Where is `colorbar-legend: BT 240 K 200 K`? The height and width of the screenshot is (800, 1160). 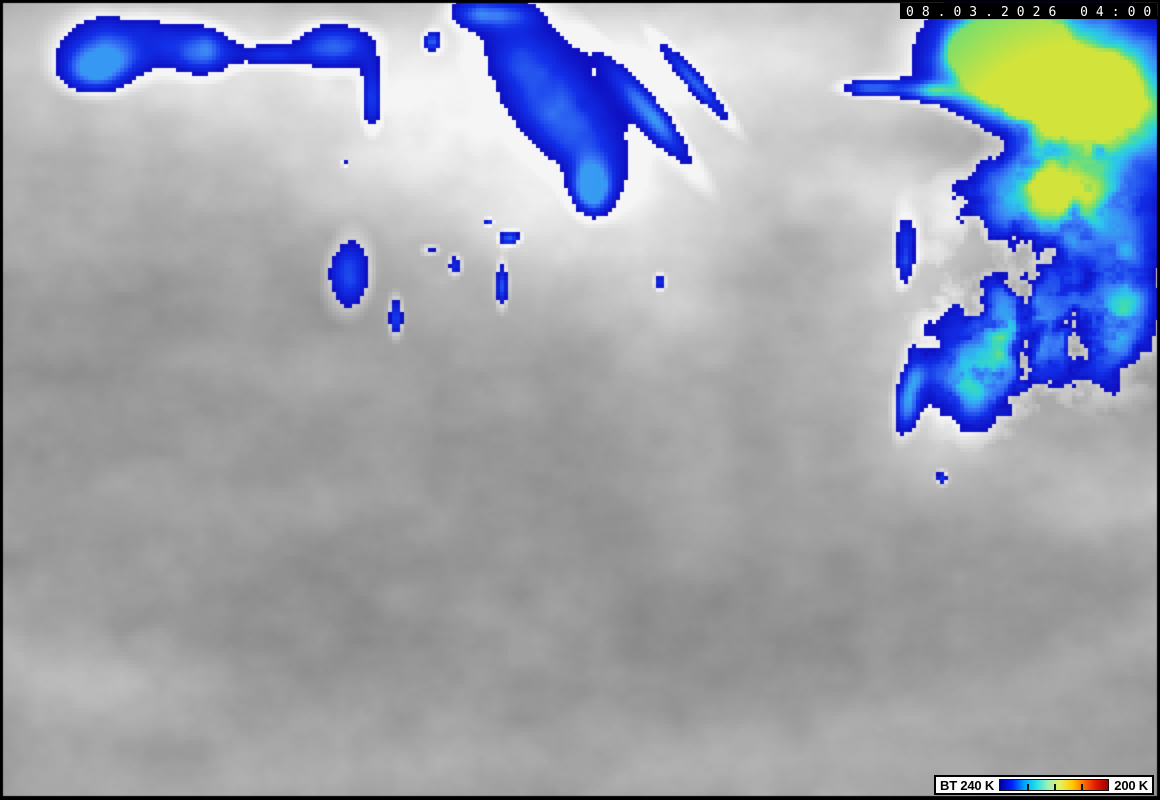 colorbar-legend: BT 240 K 200 K is located at coordinates (1044, 785).